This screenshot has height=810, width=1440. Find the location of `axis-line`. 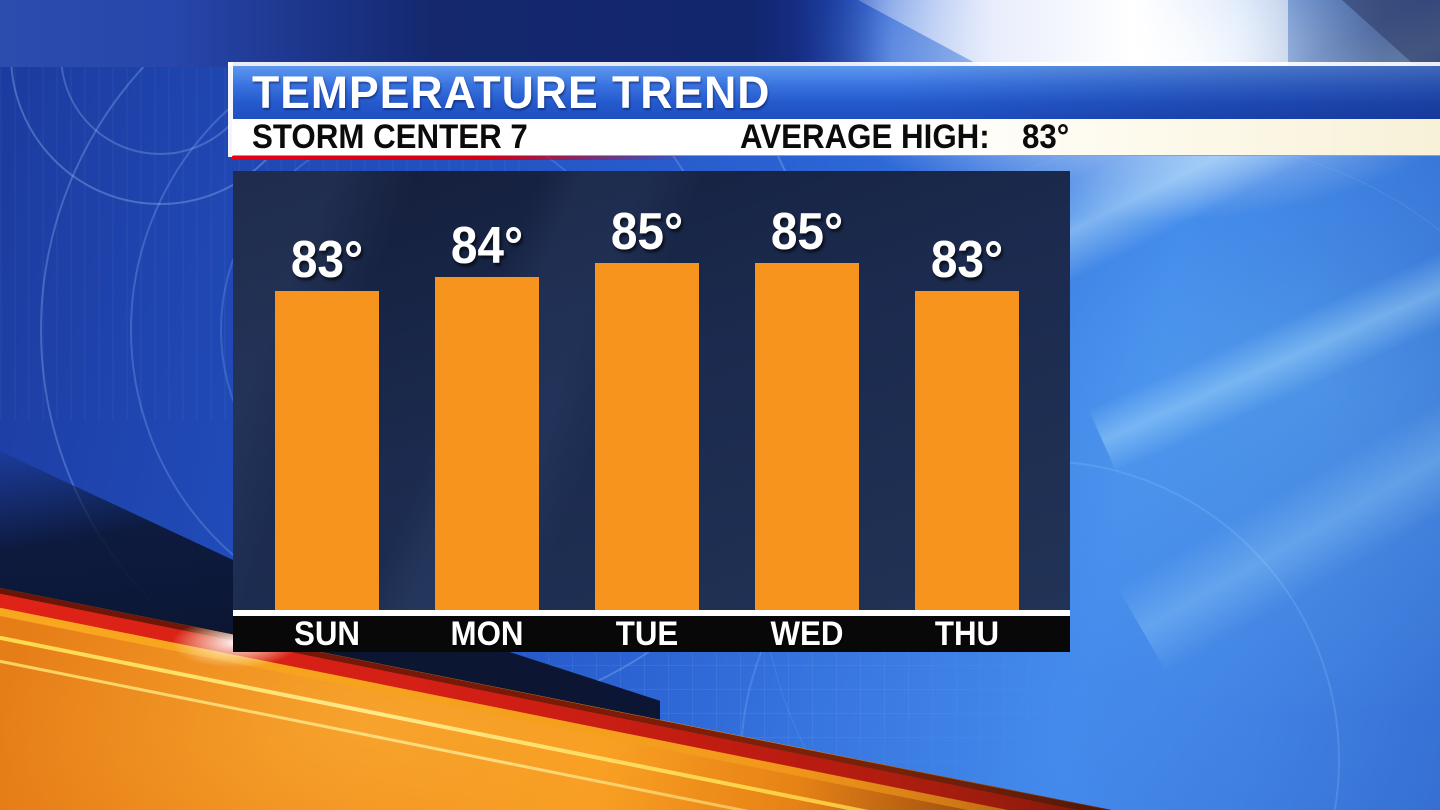

axis-line is located at coordinates (651, 613).